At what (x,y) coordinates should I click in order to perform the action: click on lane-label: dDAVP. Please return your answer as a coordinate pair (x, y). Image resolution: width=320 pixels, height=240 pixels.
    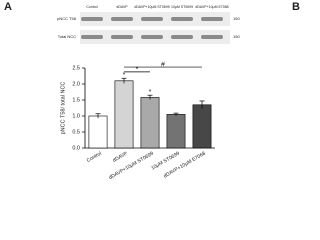
    Looking at the image, I should click on (122, 7).